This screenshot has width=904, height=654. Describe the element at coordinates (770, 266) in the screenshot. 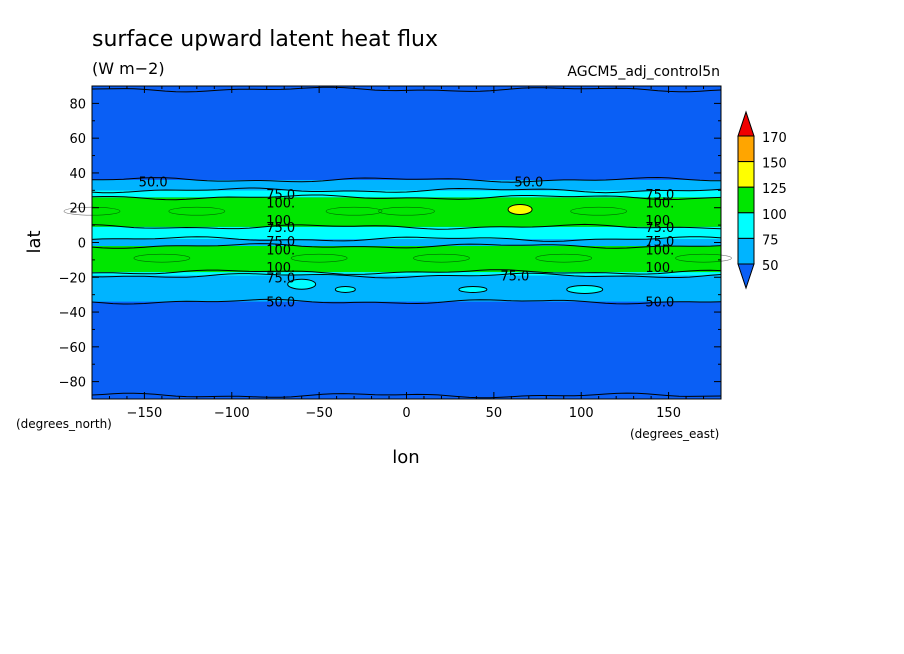

I see `colorbar-label: 50` at that location.